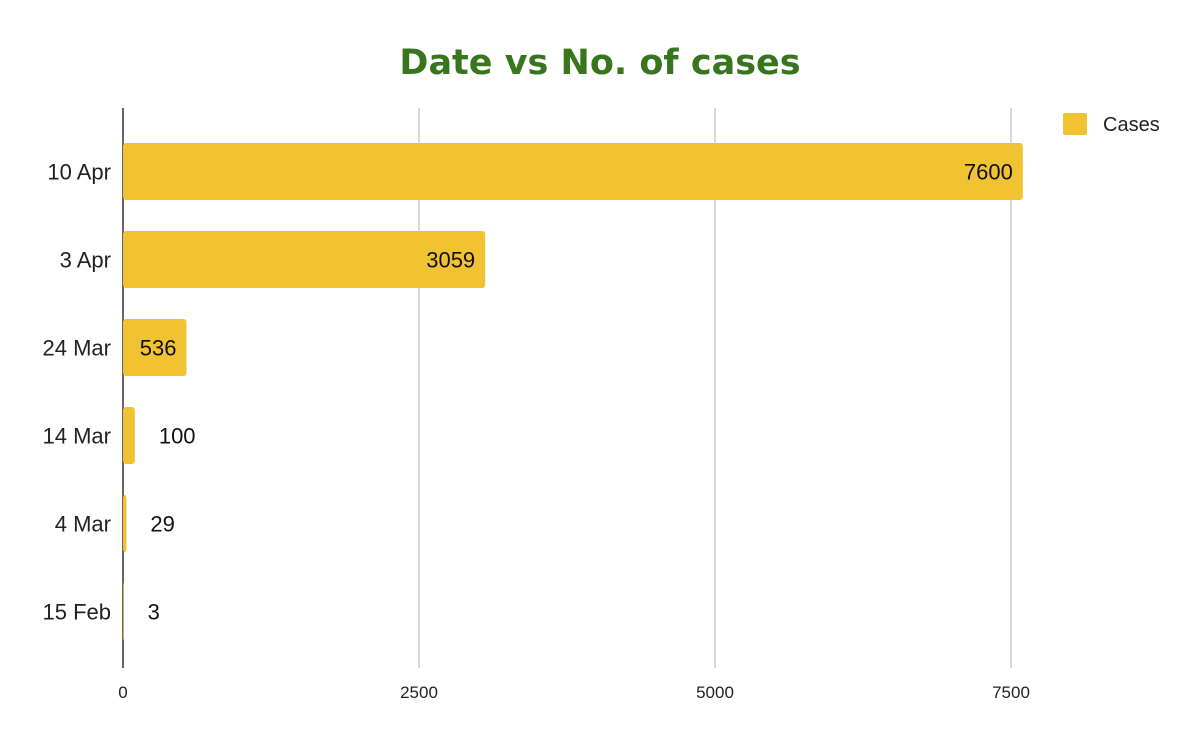 The height and width of the screenshot is (742, 1200). I want to click on category-label: 24 Mar, so click(77, 348).